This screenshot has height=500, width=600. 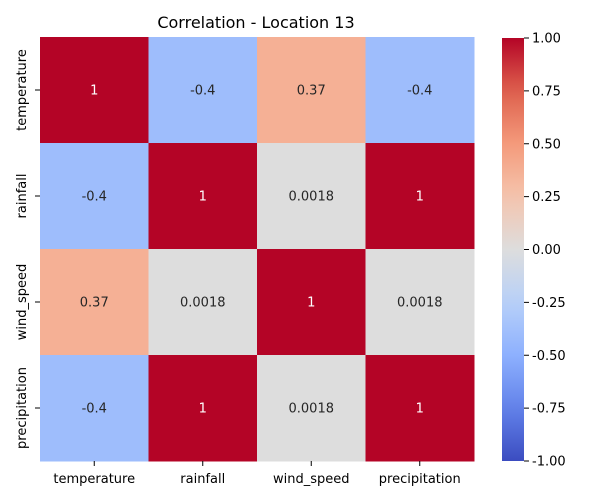 What do you see at coordinates (22, 90) in the screenshot?
I see `y-tick-label: temperature` at bounding box center [22, 90].